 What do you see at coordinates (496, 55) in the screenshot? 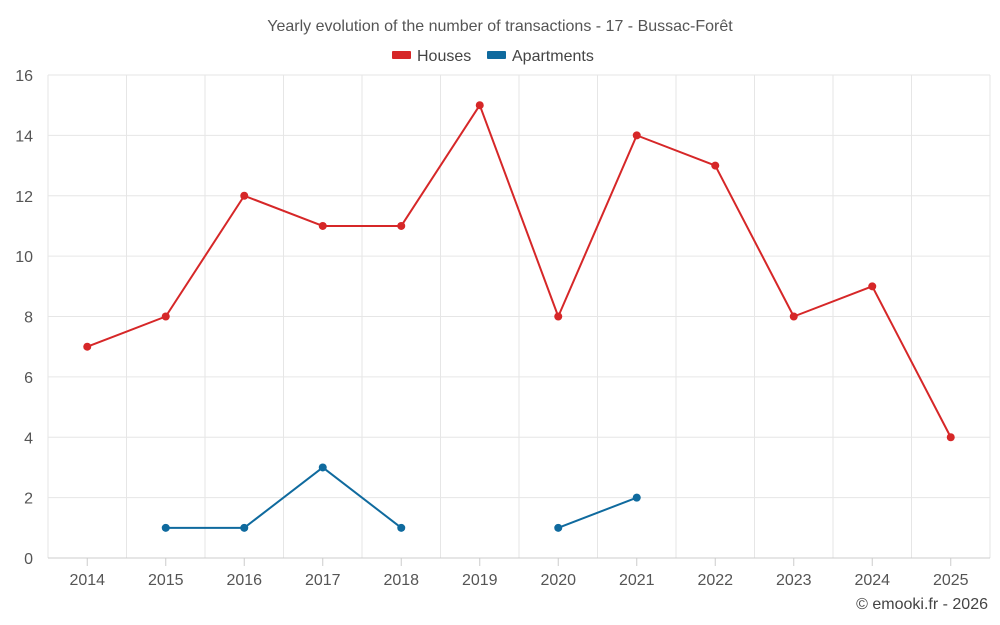
I see `legend-swatch-apartments` at bounding box center [496, 55].